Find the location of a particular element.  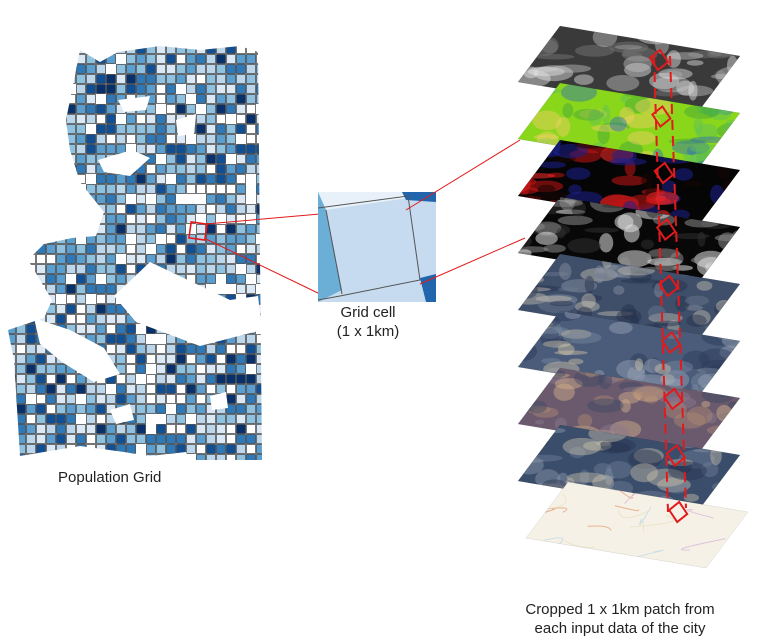

grid-void-area is located at coordinates (219, 401).